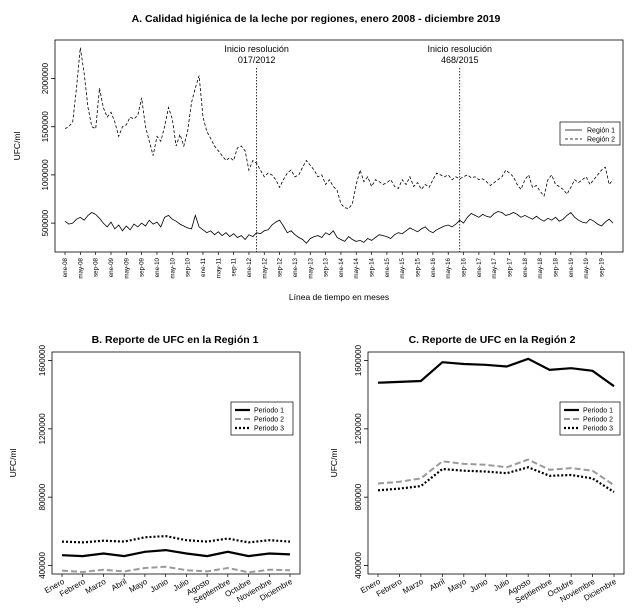 This screenshot has width=632, height=613. What do you see at coordinates (42, 565) in the screenshot?
I see `chart-b-y-tick-label: 400000` at bounding box center [42, 565].